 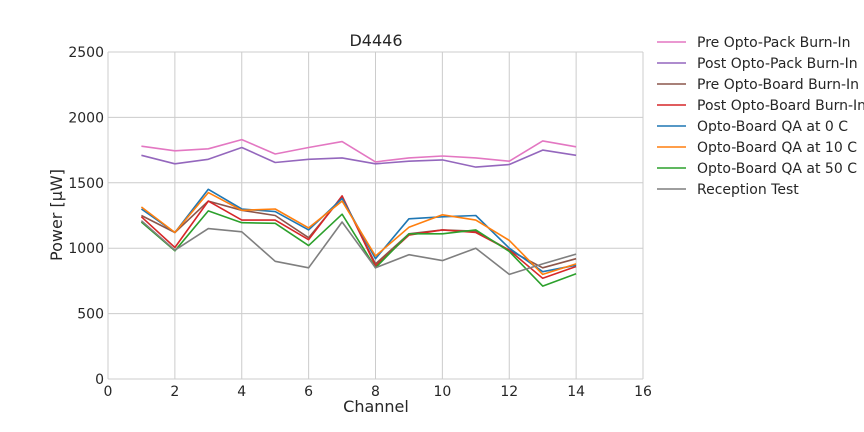 What do you see at coordinates (174, 392) in the screenshot?
I see `x-tick-label: 2` at bounding box center [174, 392].